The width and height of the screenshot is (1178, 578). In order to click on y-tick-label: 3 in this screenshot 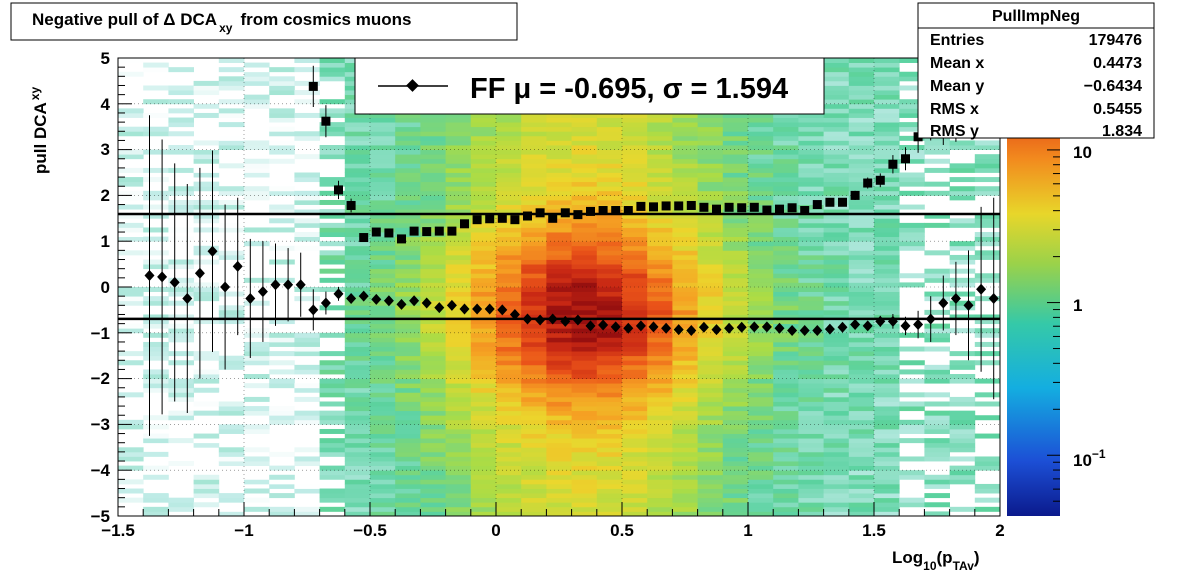, I will do `click(105, 149)`.